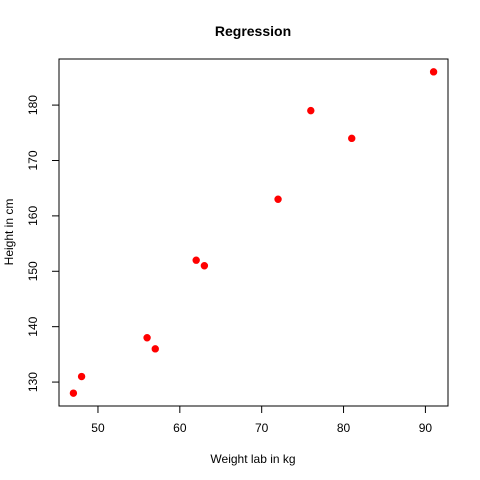 The height and width of the screenshot is (480, 480). I want to click on y-tick-label: 180, so click(33, 105).